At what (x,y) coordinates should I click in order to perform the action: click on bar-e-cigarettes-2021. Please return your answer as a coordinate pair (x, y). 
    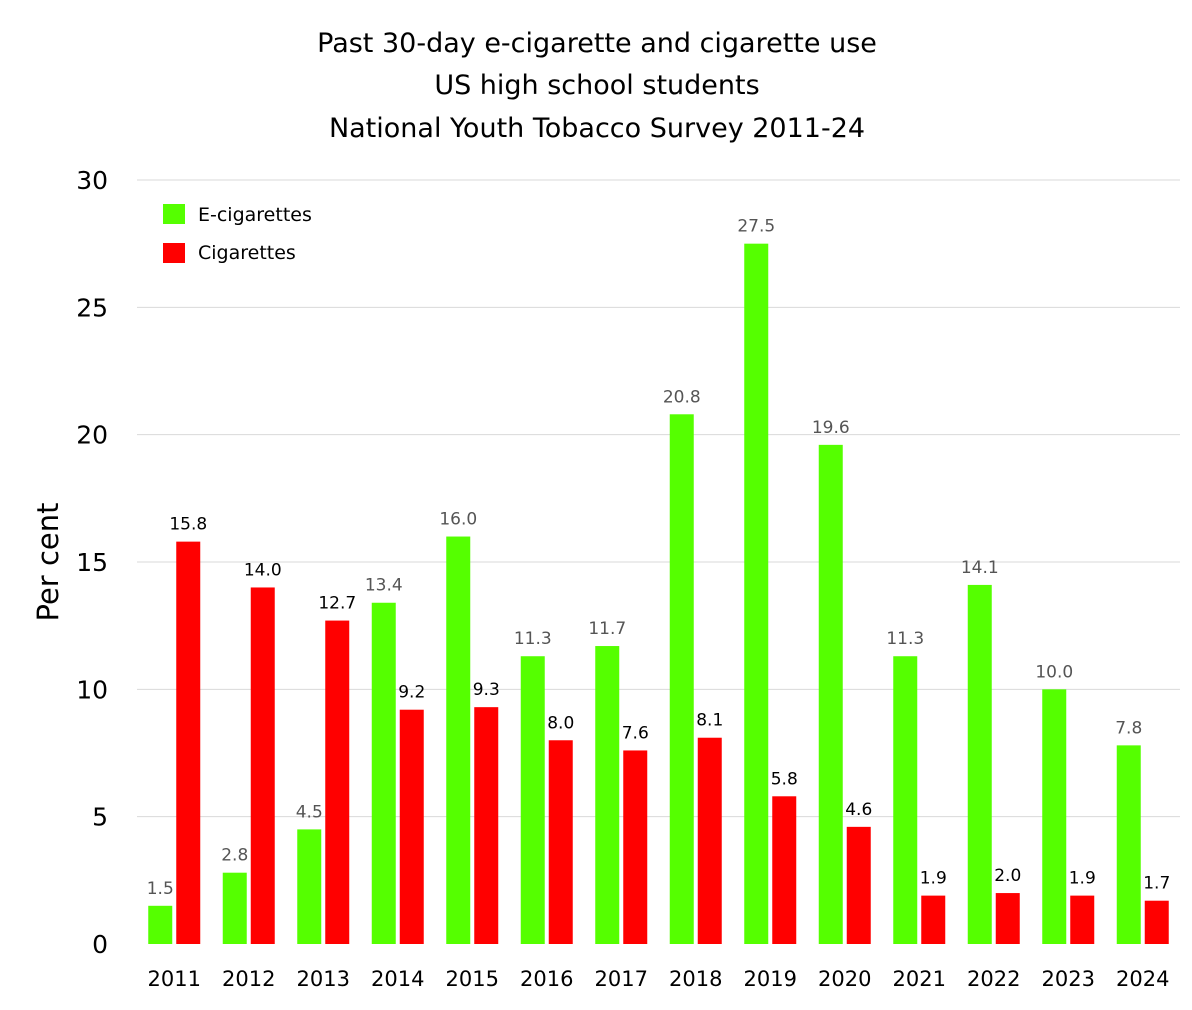
    Looking at the image, I should click on (905, 800).